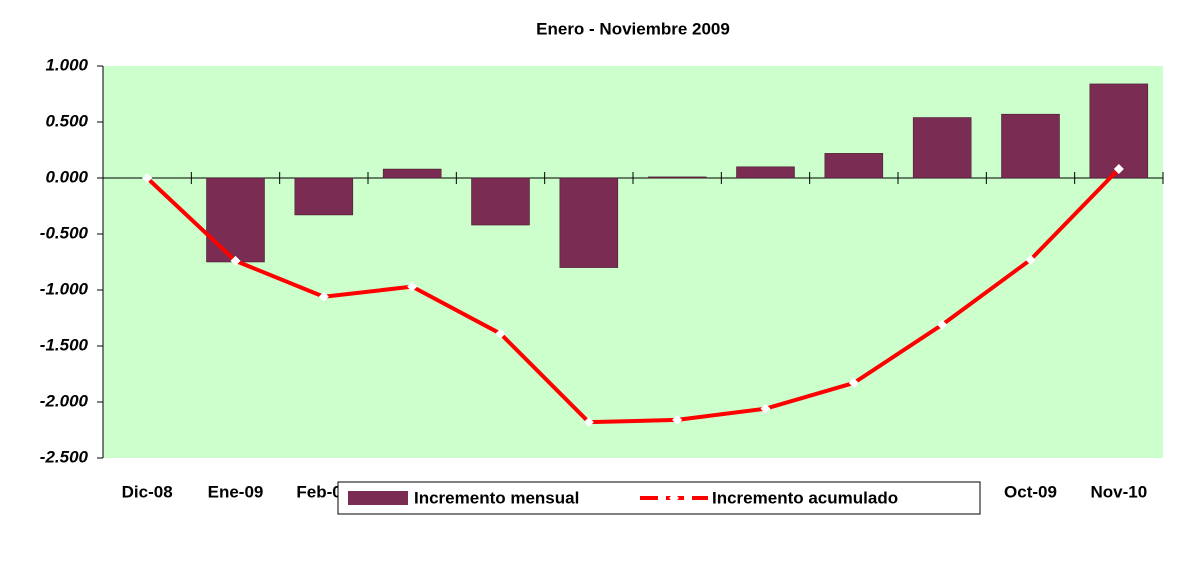 This screenshot has width=1186, height=579. I want to click on legend: Incremento mensual Incremento acumulado, so click(659, 498).